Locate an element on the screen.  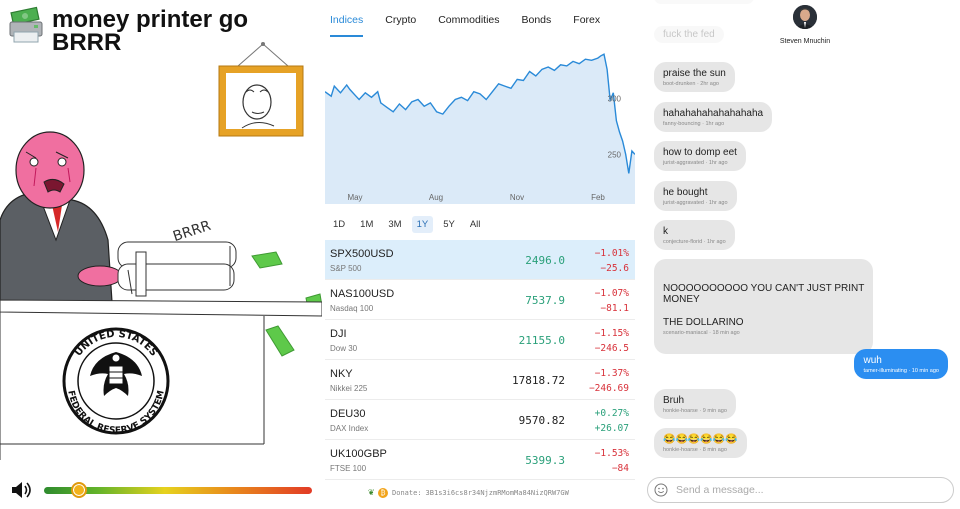
message-text: NOOOOOOOOOO YOU CAN'T JUST PRINT MONEY is located at coordinates (764, 294).